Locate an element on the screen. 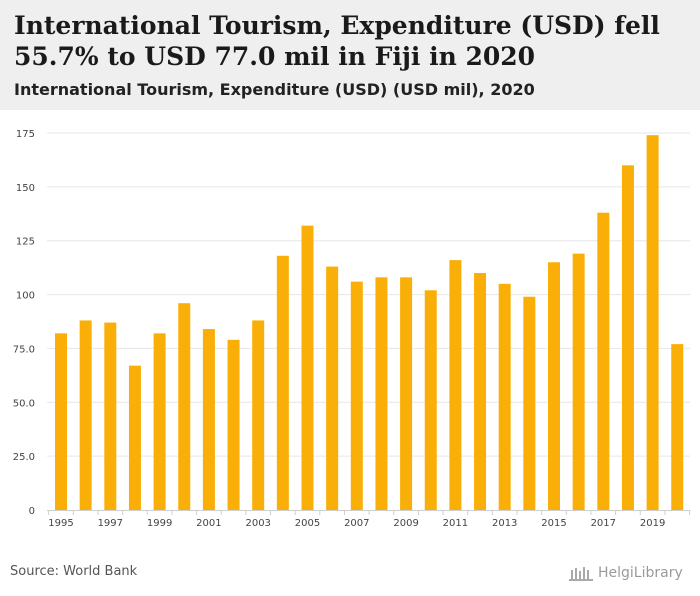 Image resolution: width=700 pixels, height=596 pixels. bar-2008 is located at coordinates (381, 393).